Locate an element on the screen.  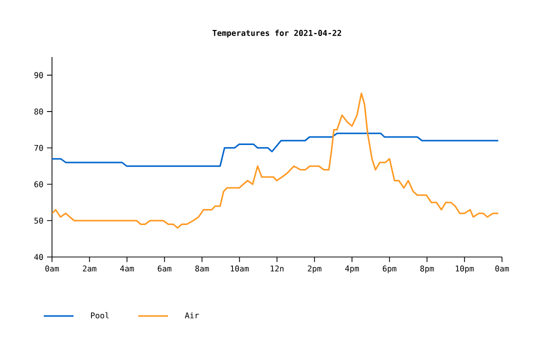
line-series is located at coordinates (275, 149).